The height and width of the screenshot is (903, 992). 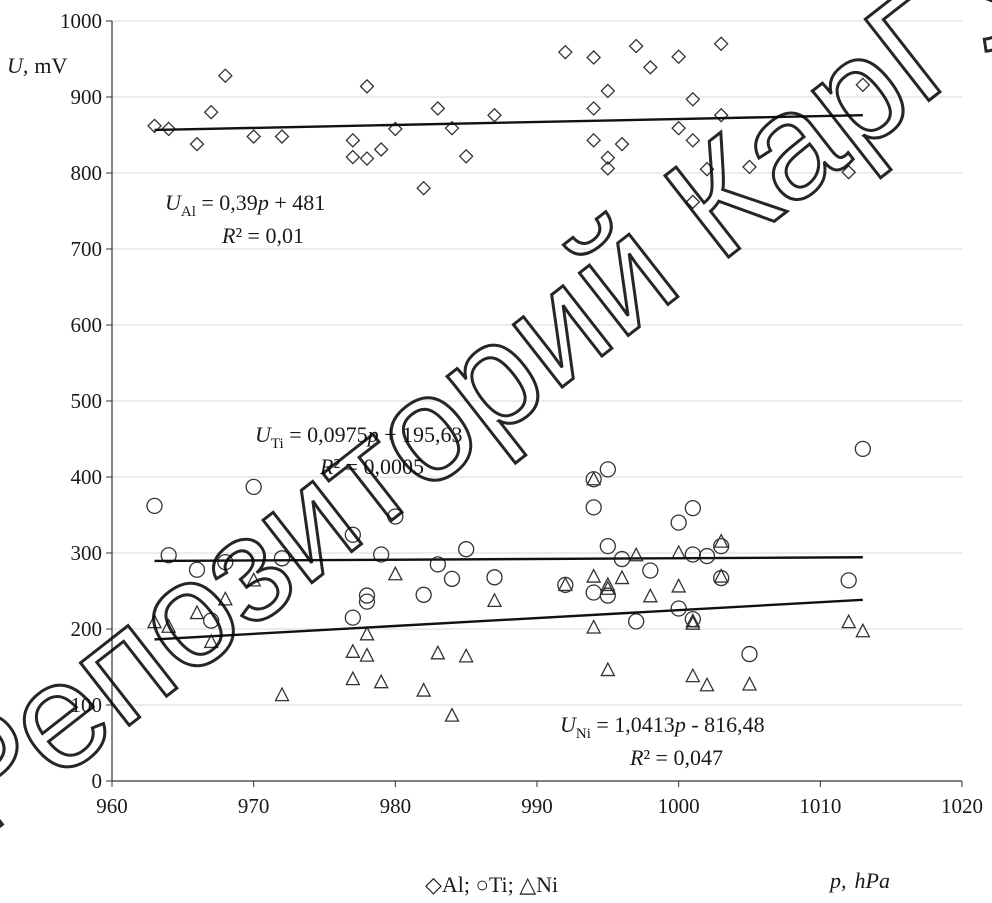 I want to click on y-tick-labels: 0 100 200 300 400 500 600 700 800 900 1000, so click(x=86, y=401).